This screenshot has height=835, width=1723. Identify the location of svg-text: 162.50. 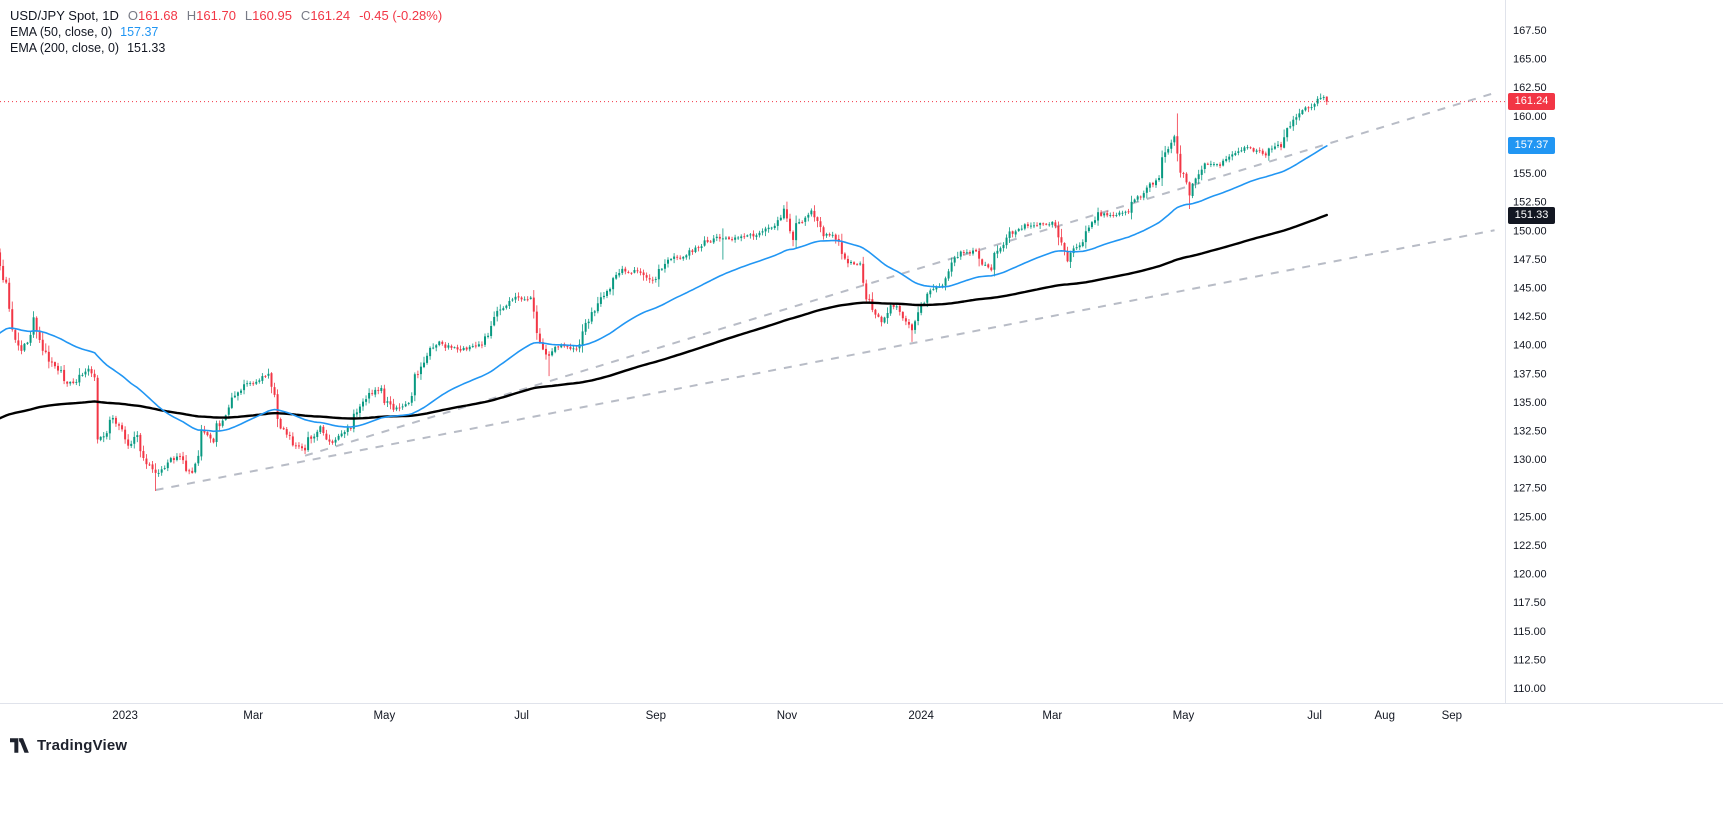
(1530, 88).